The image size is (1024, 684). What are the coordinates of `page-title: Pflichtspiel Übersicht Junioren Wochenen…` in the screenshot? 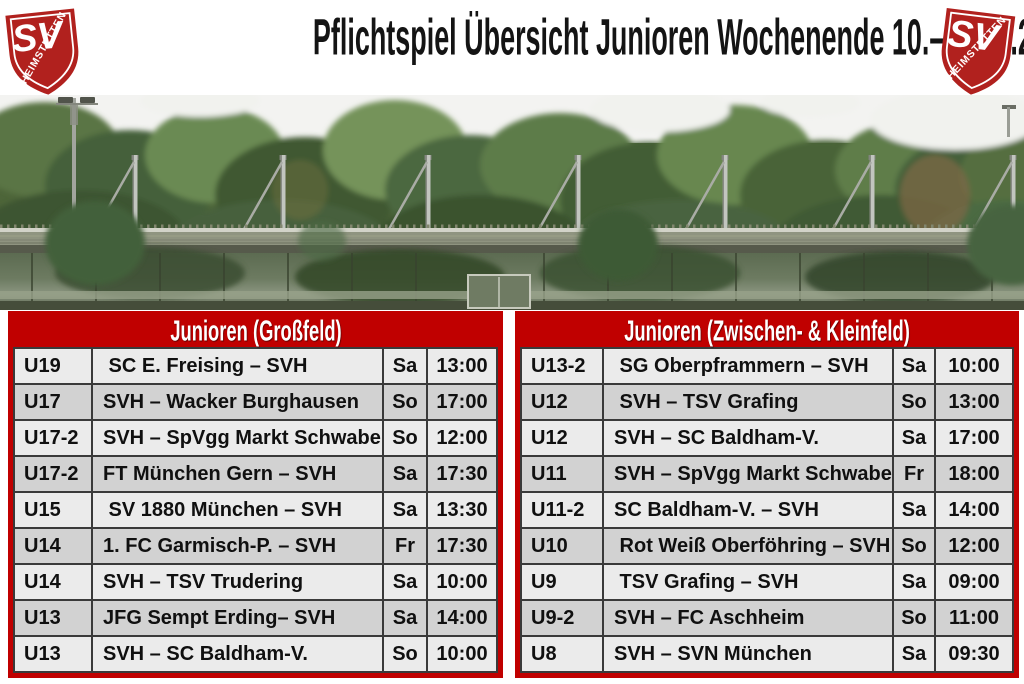 It's located at (668, 38).